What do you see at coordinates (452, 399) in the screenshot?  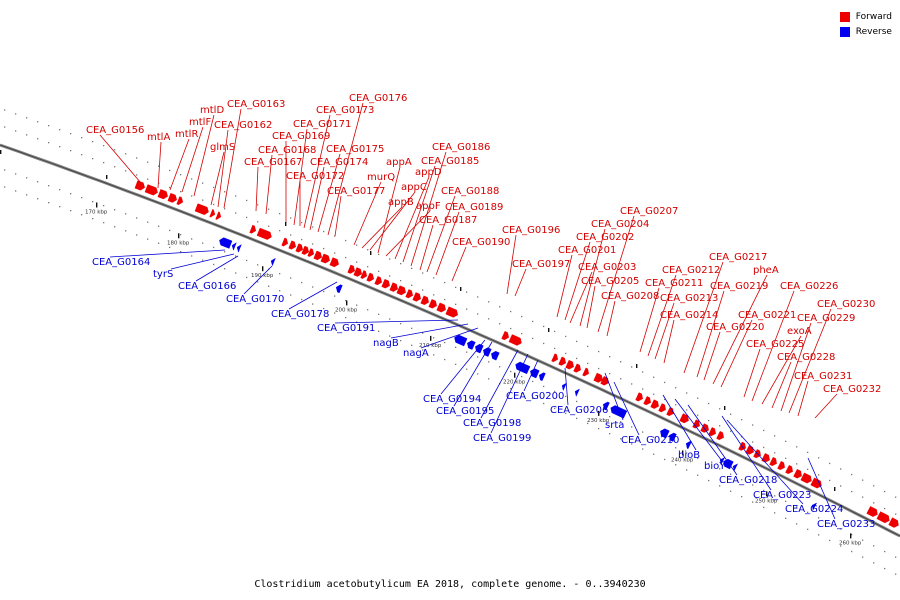 I see `reverse-gene-label: CEA_G0194` at bounding box center [452, 399].